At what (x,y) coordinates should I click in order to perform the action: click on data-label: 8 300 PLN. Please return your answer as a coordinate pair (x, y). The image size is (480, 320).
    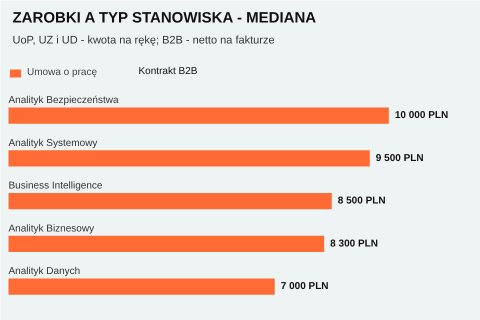
    Looking at the image, I should click on (354, 244).